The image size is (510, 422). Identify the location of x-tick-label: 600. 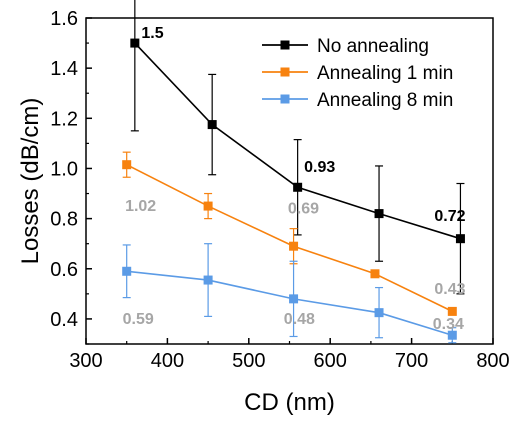
(330, 361).